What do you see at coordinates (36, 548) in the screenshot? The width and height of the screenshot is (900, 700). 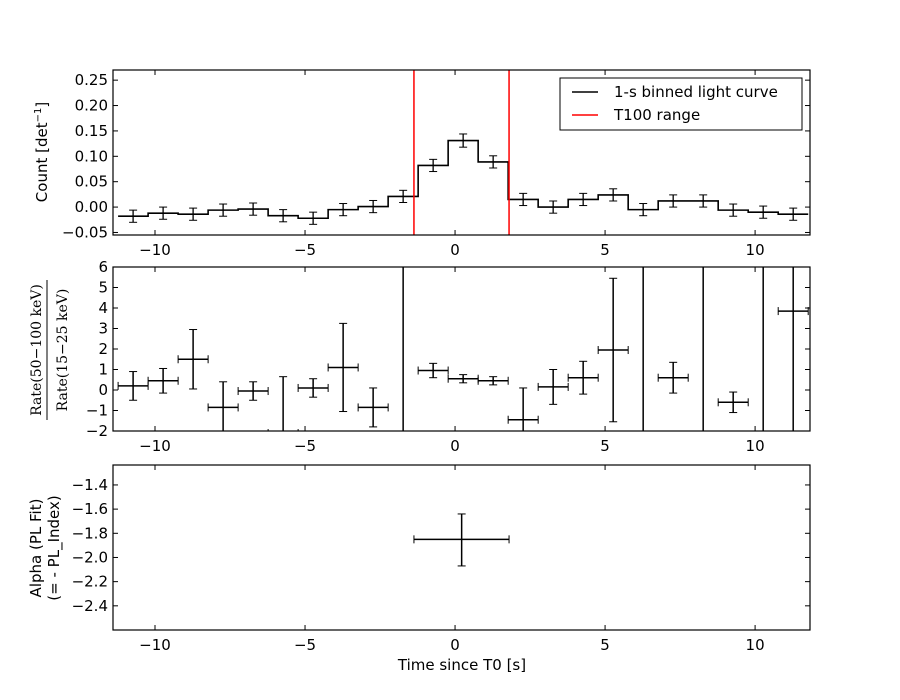 I see `y-axis-label: Alpha (PL Fit)` at bounding box center [36, 548].